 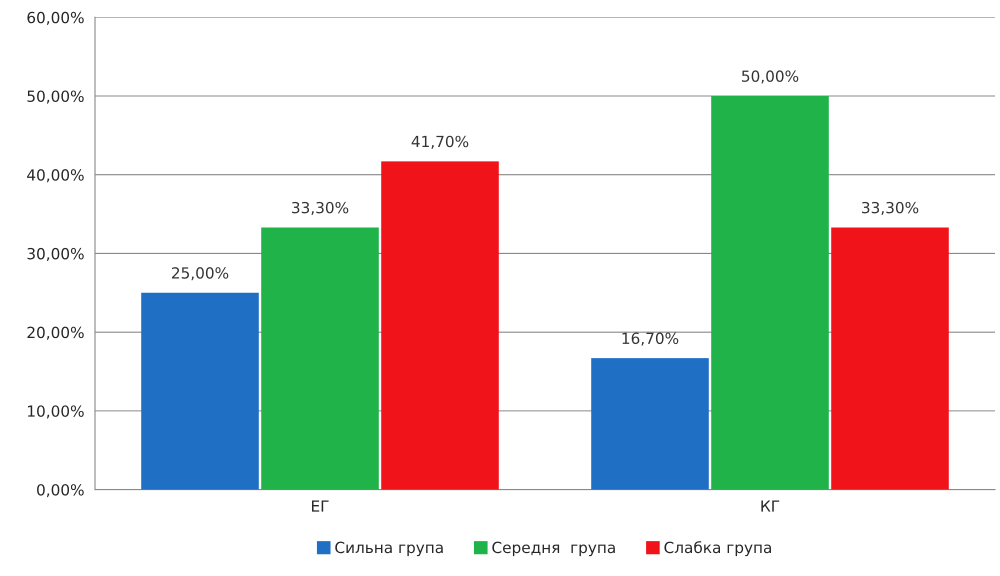 What do you see at coordinates (56, 411) in the screenshot?
I see `y-tick-label: 10,00%` at bounding box center [56, 411].